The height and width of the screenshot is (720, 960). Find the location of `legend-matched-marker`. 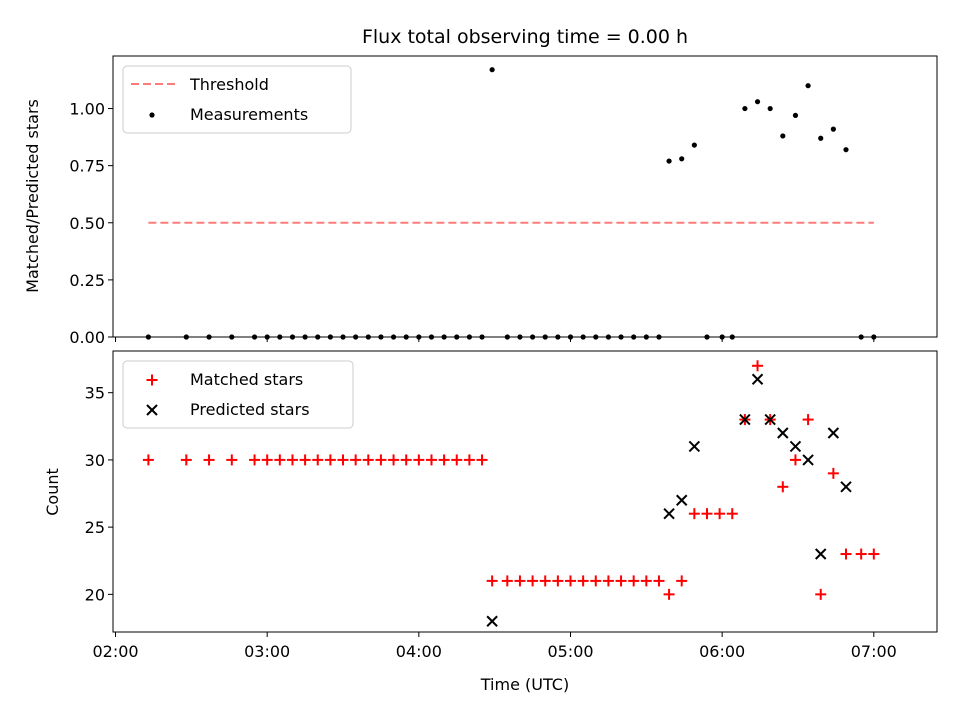

legend-matched-marker is located at coordinates (152, 380).